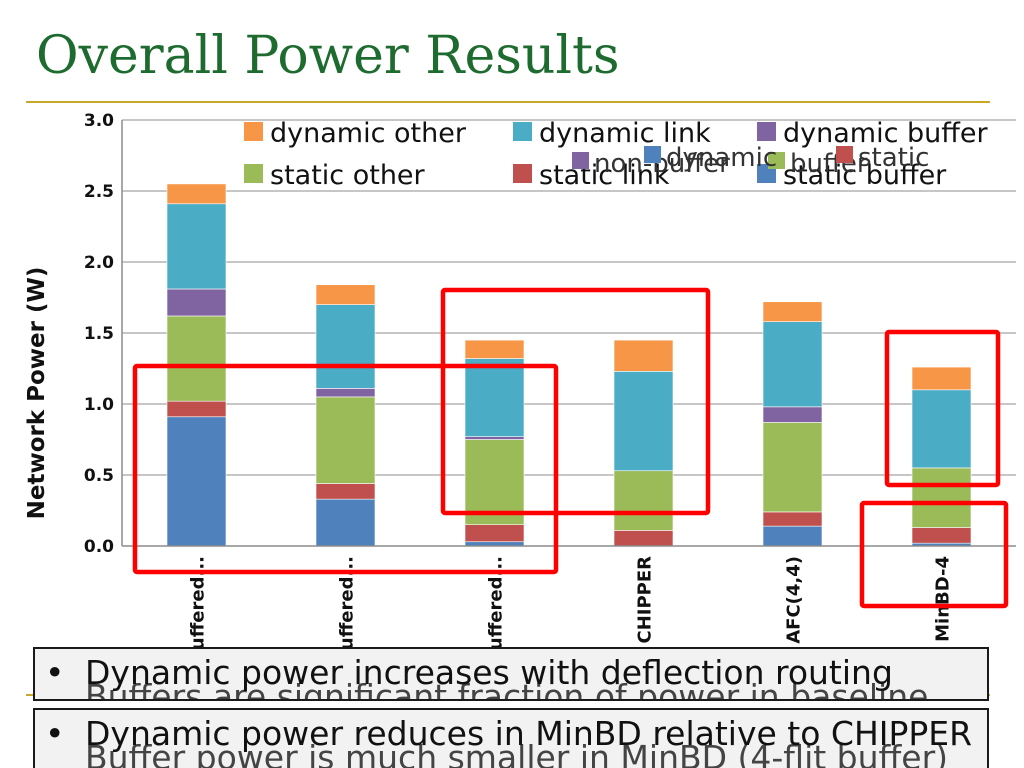  What do you see at coordinates (794, 600) in the screenshot?
I see `x-tick-label: AFC(4,4)` at bounding box center [794, 600].